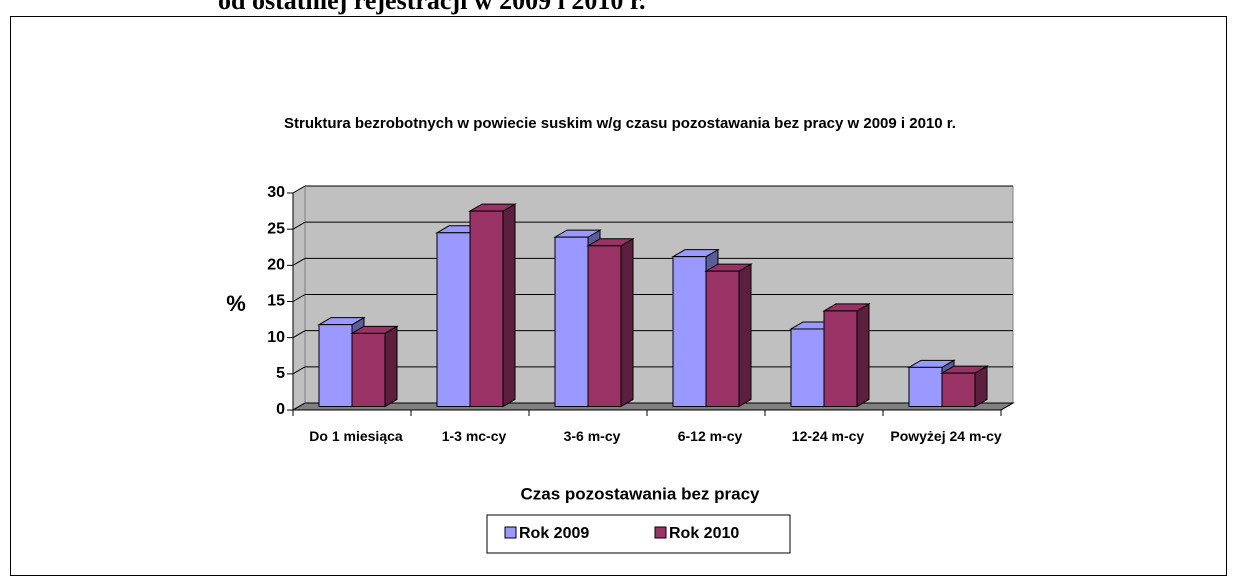  I want to click on x-axis-title: Czas pozostawania bez pracy, so click(640, 493).